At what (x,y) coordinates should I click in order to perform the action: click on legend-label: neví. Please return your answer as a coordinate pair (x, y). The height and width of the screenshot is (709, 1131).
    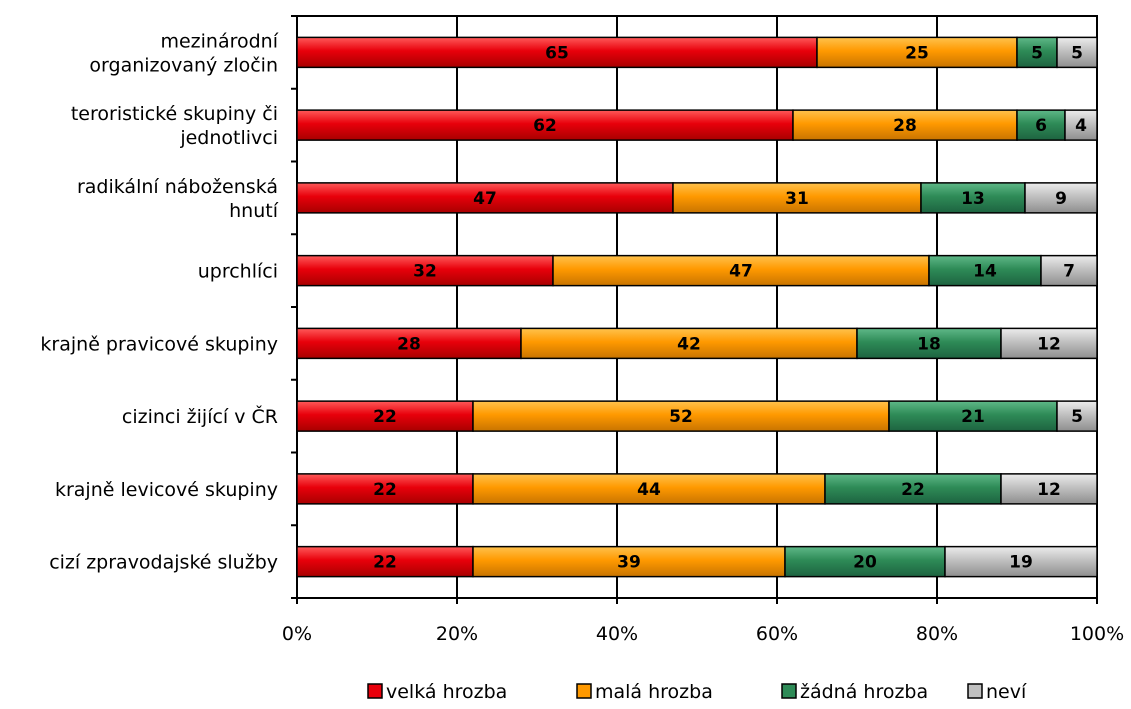
    Looking at the image, I should click on (1006, 692).